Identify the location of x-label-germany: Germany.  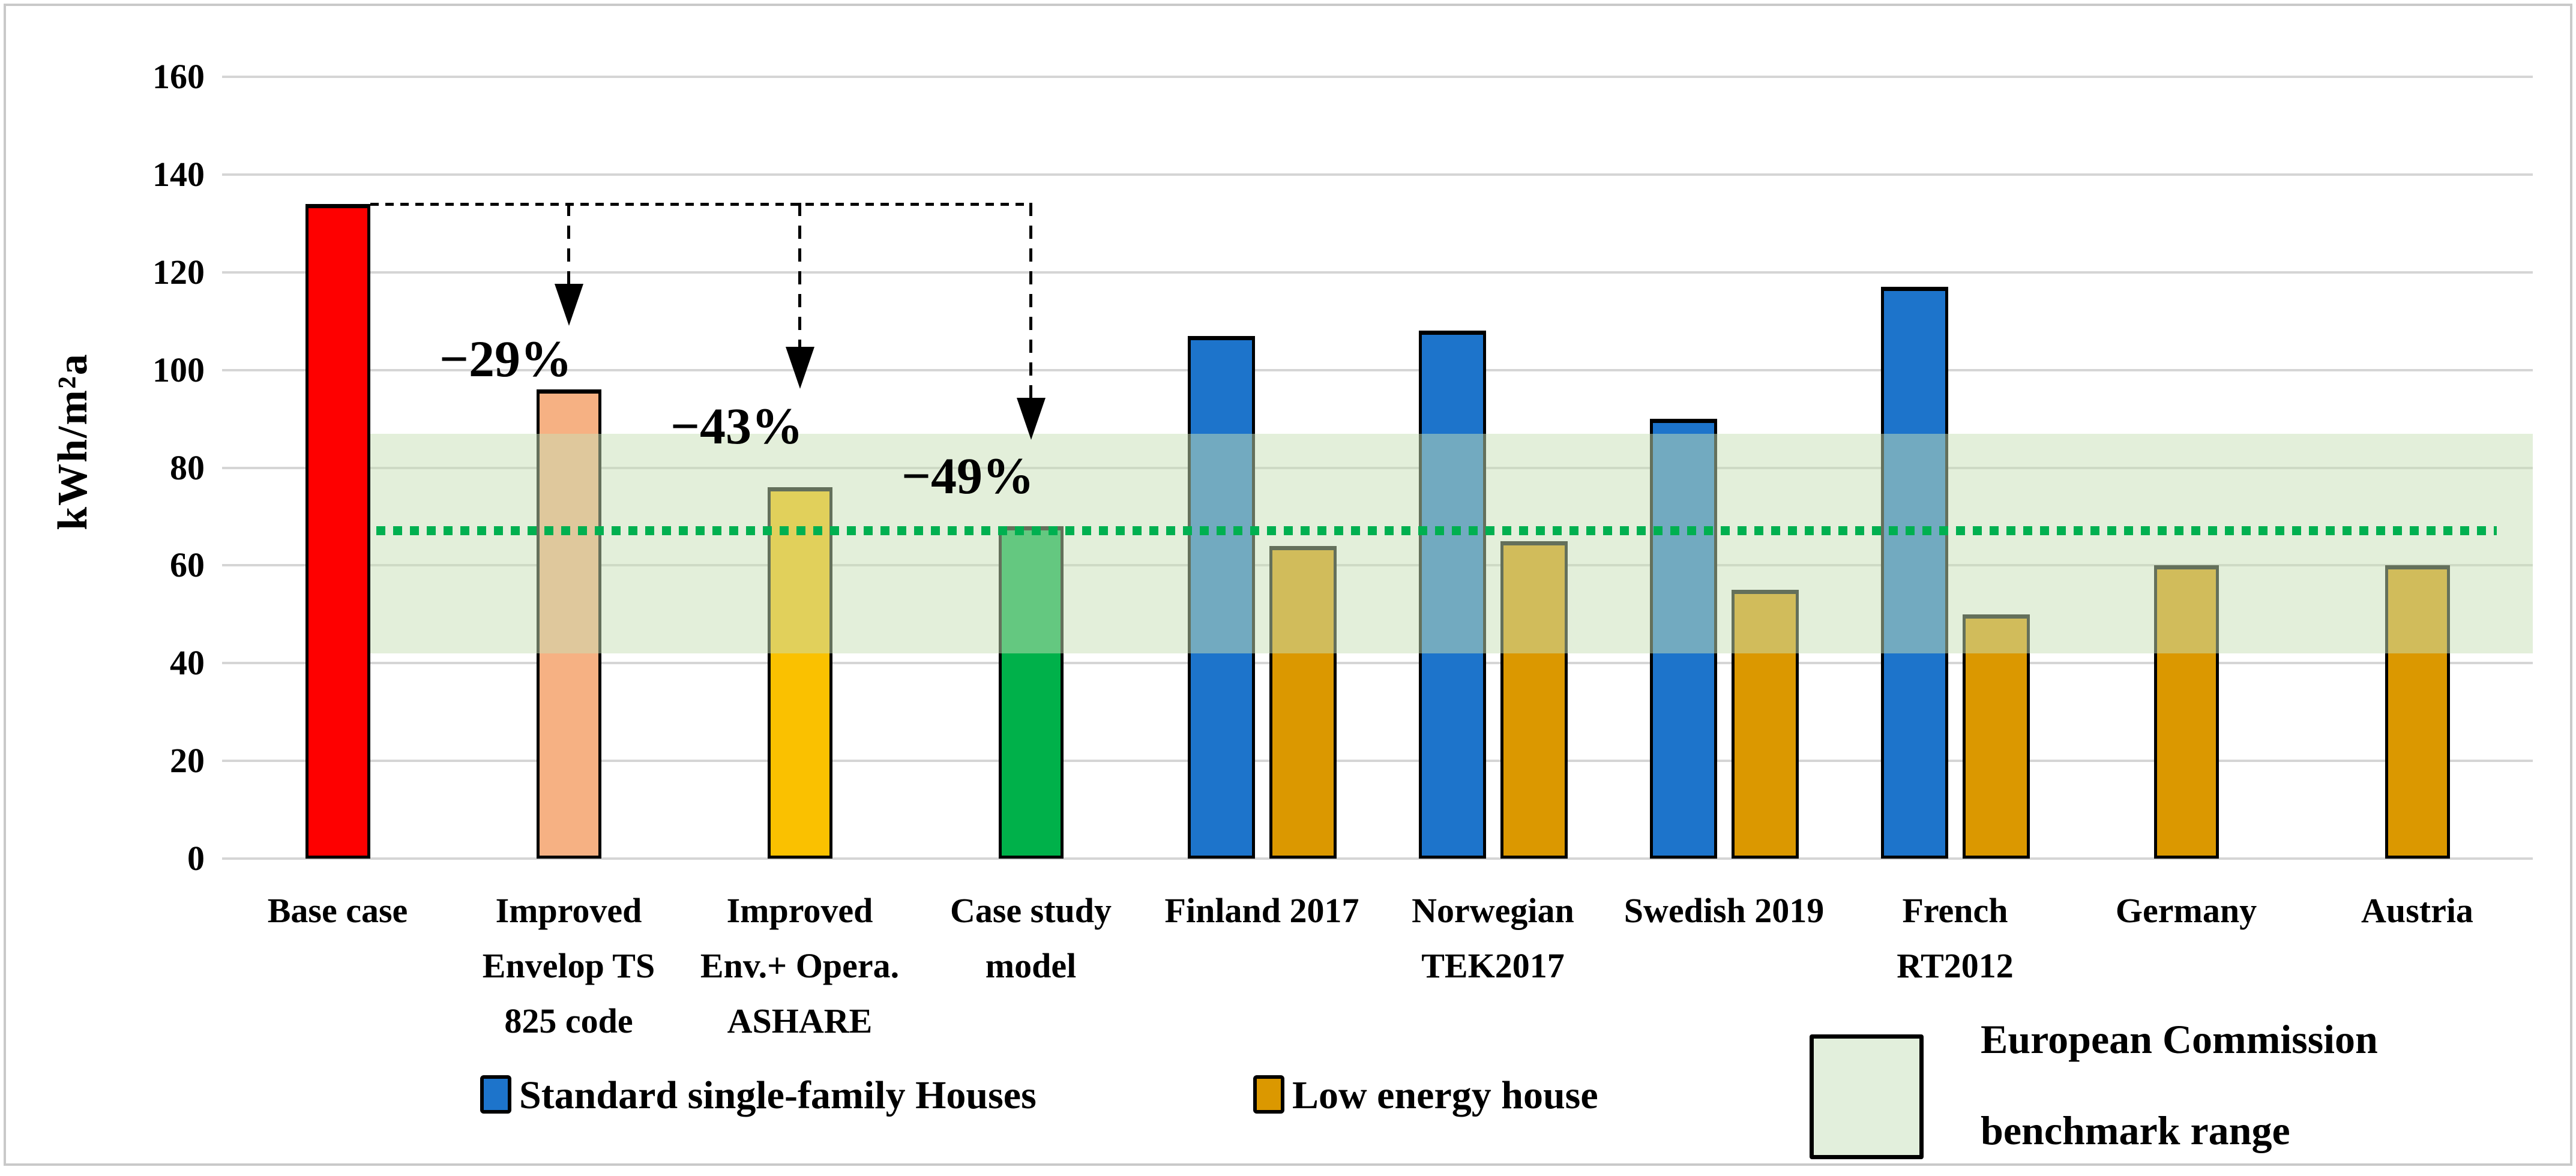
(2186, 910).